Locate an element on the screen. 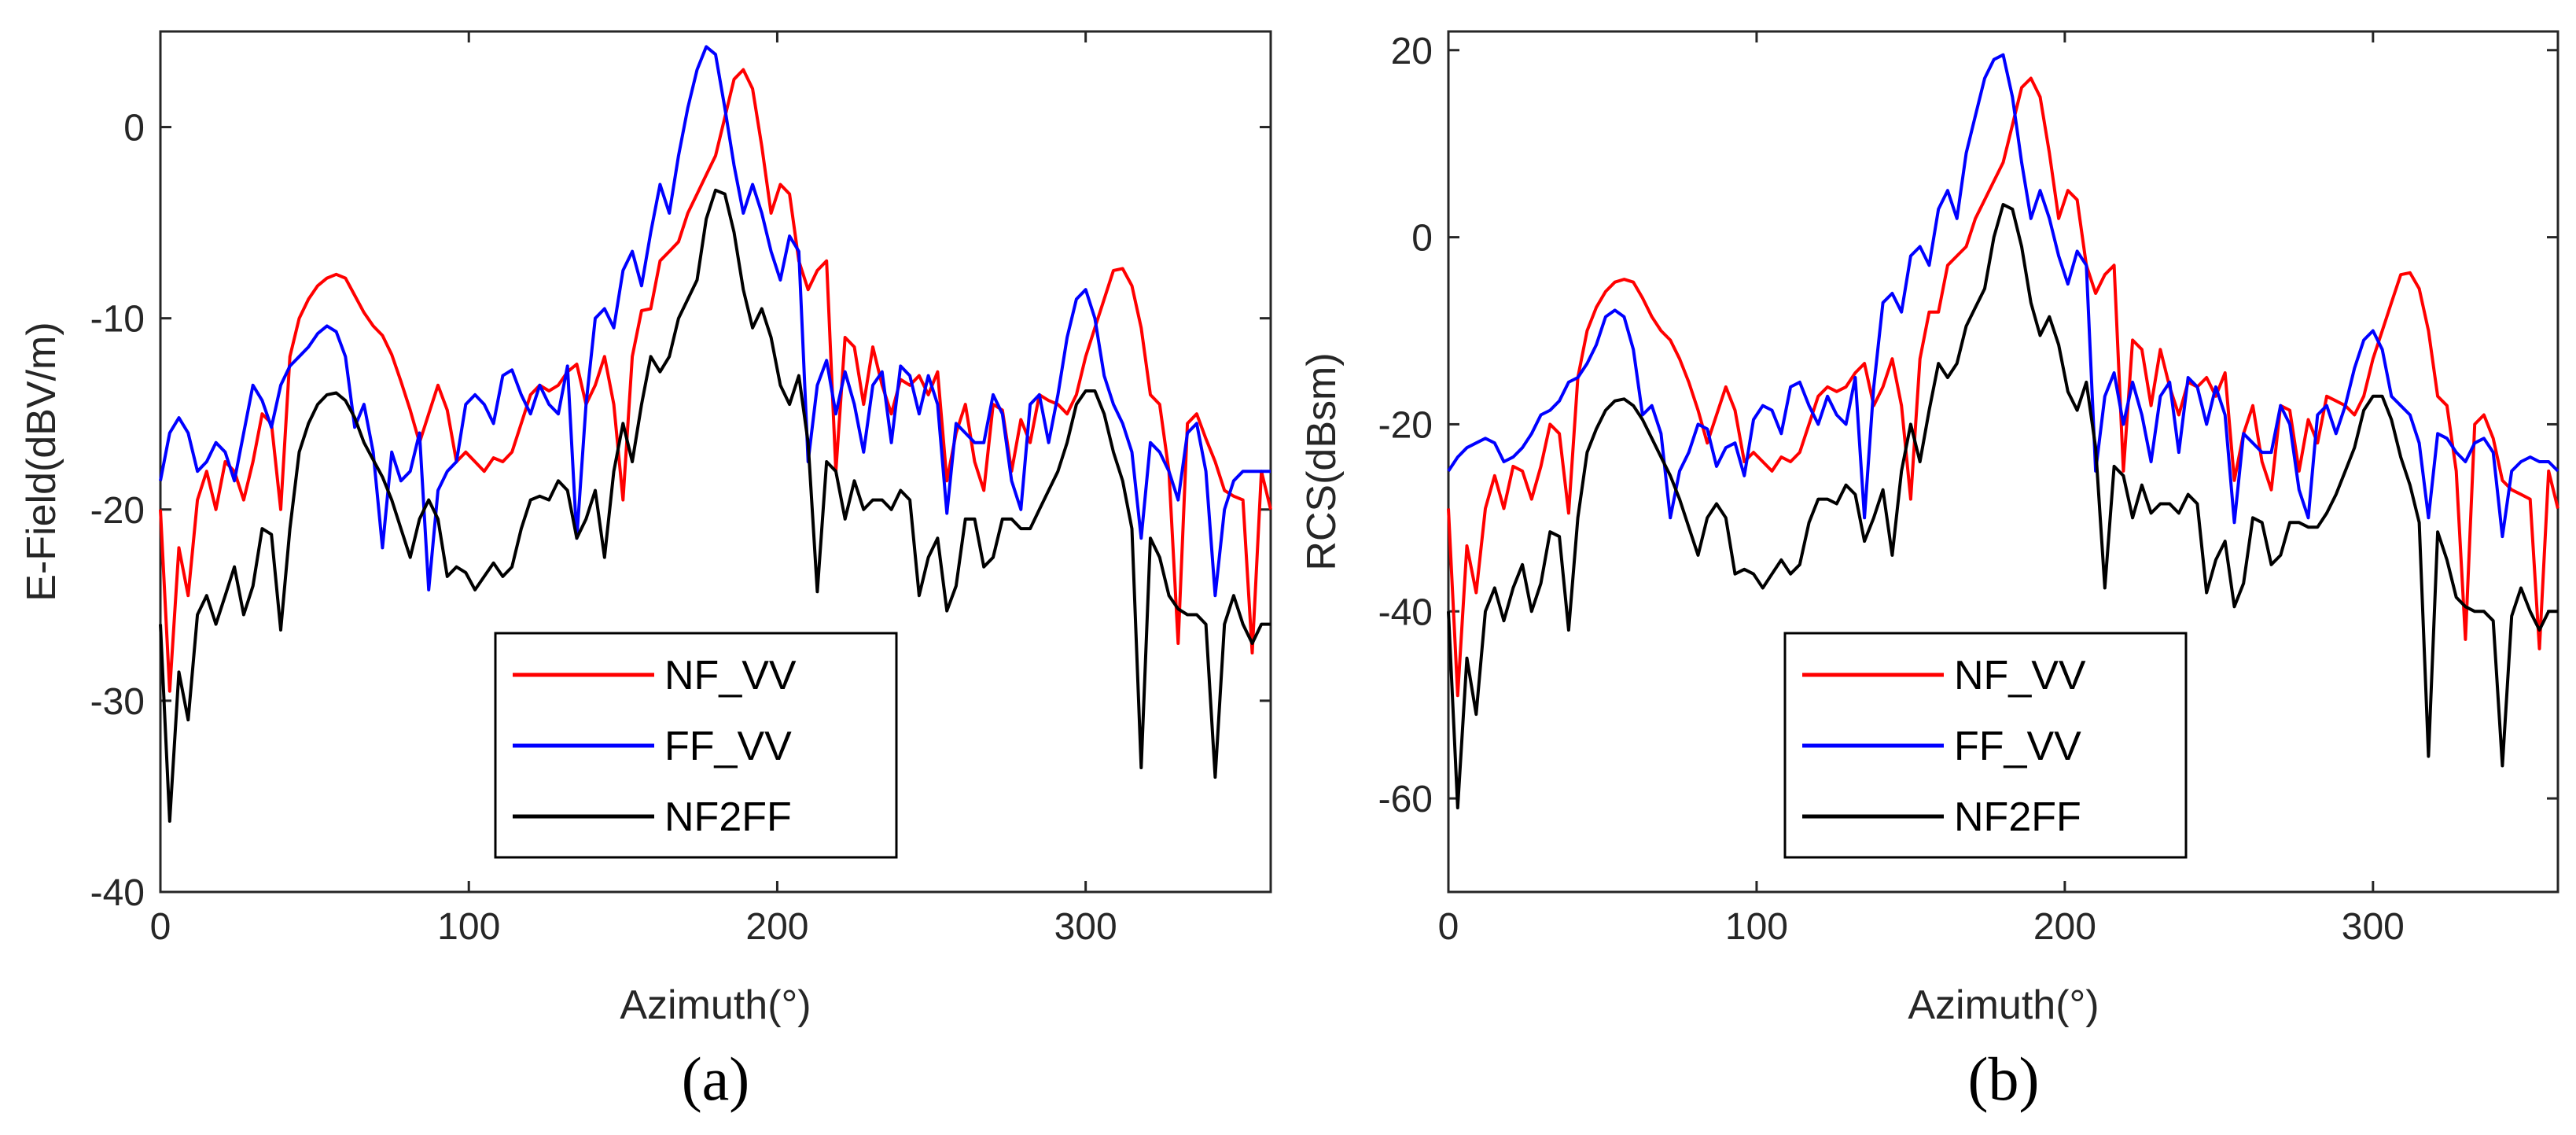 The width and height of the screenshot is (2576, 1135). legend-label-nf2ff-b: NF2FF is located at coordinates (2017, 817).